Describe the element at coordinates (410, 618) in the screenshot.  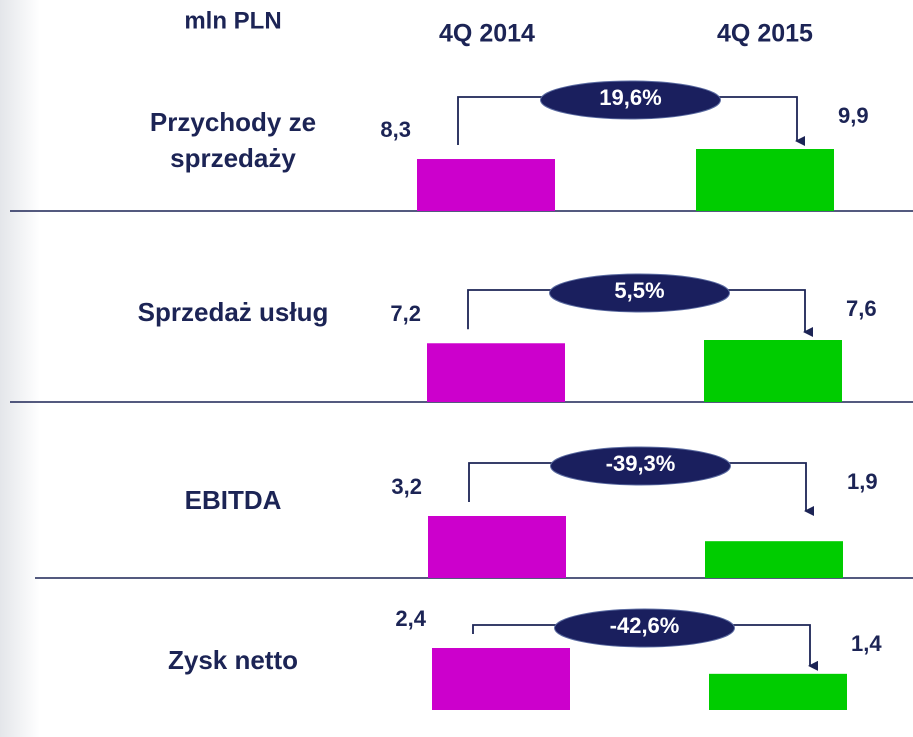
I see `value-label: 2,4` at that location.